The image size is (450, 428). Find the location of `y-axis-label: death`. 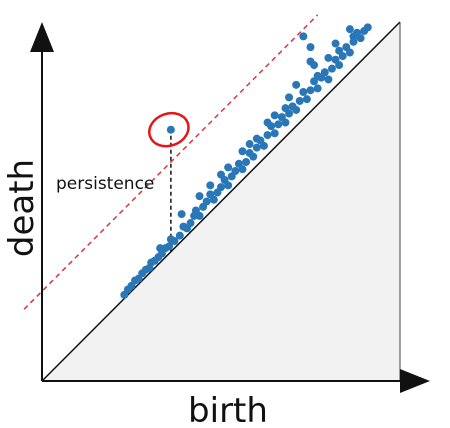

y-axis-label: death is located at coordinates (22, 208).